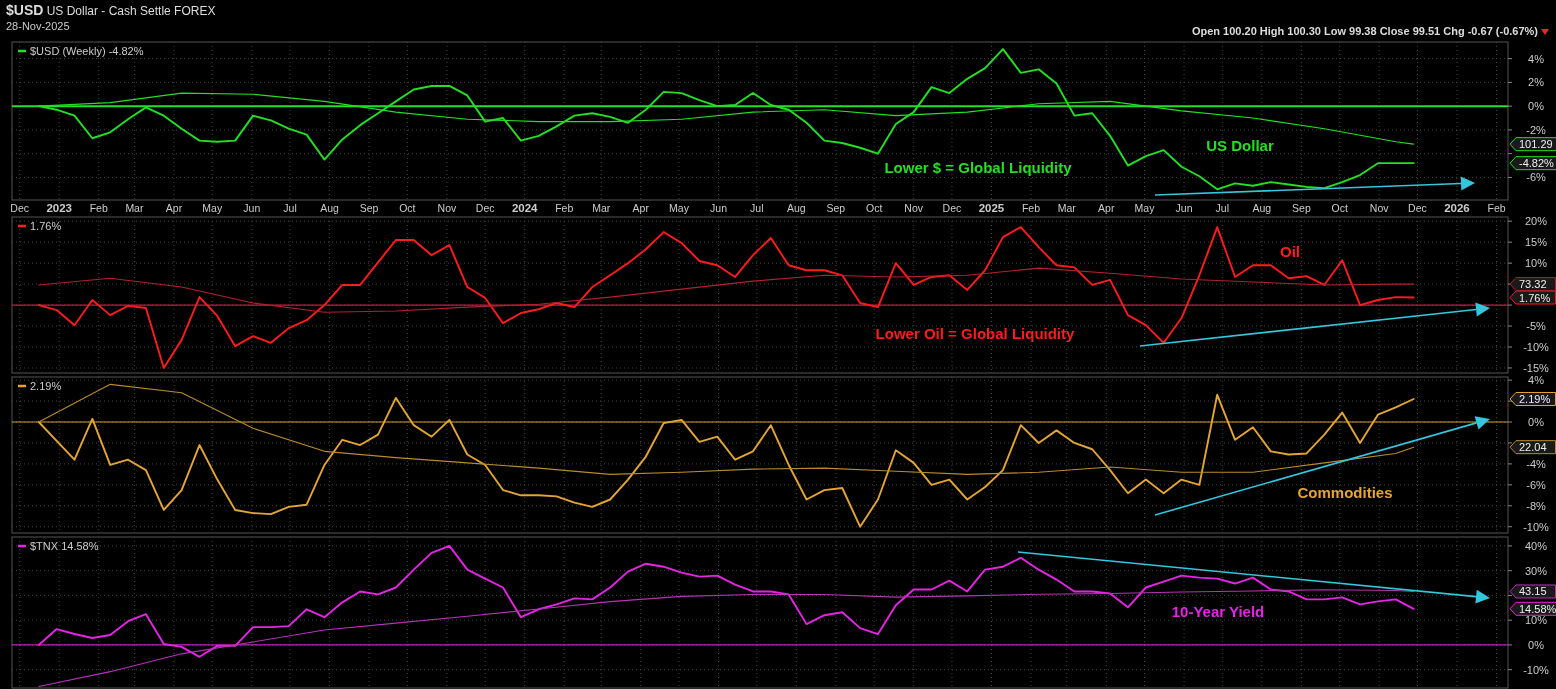  I want to click on text: 101.29, so click(1536, 144).